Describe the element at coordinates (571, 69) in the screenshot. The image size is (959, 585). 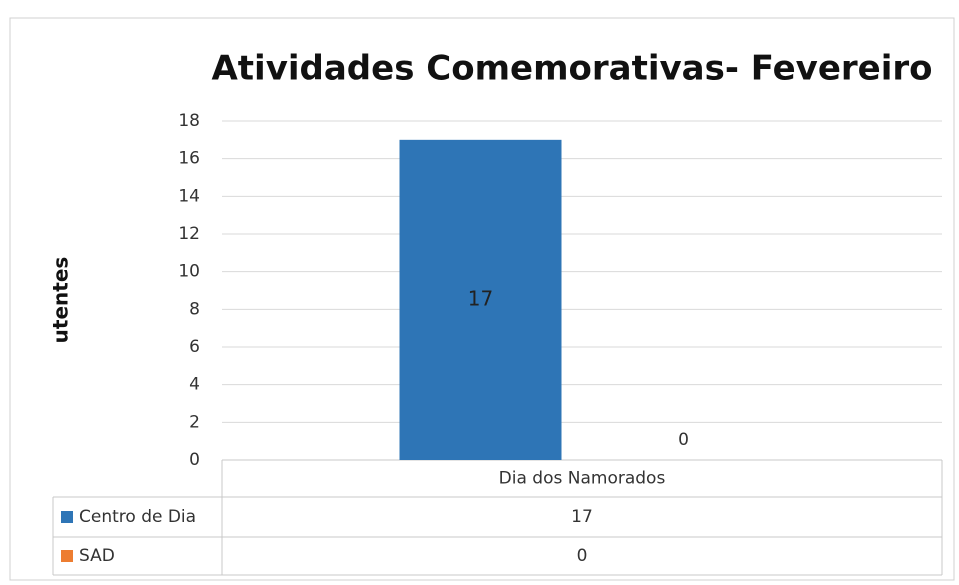
I see `chart-title: Atividades Comemorativas- Fevereiro` at that location.